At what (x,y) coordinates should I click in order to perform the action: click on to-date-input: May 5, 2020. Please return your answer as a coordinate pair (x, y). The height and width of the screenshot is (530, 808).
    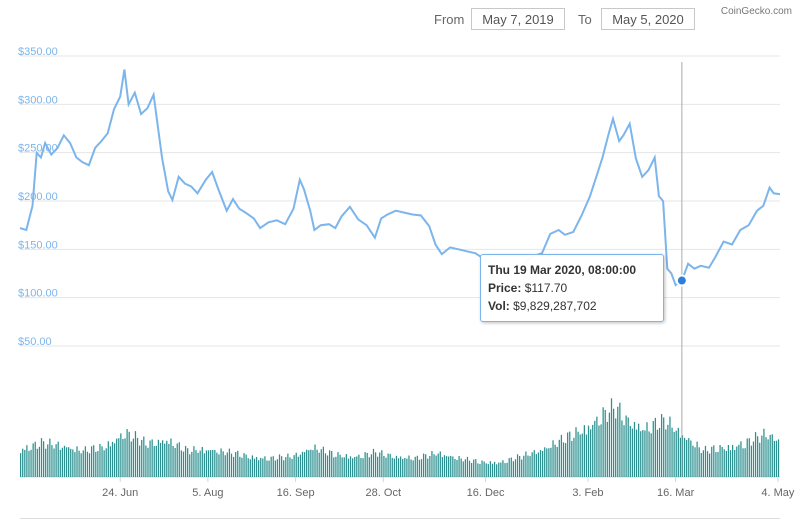
    Looking at the image, I should click on (648, 19).